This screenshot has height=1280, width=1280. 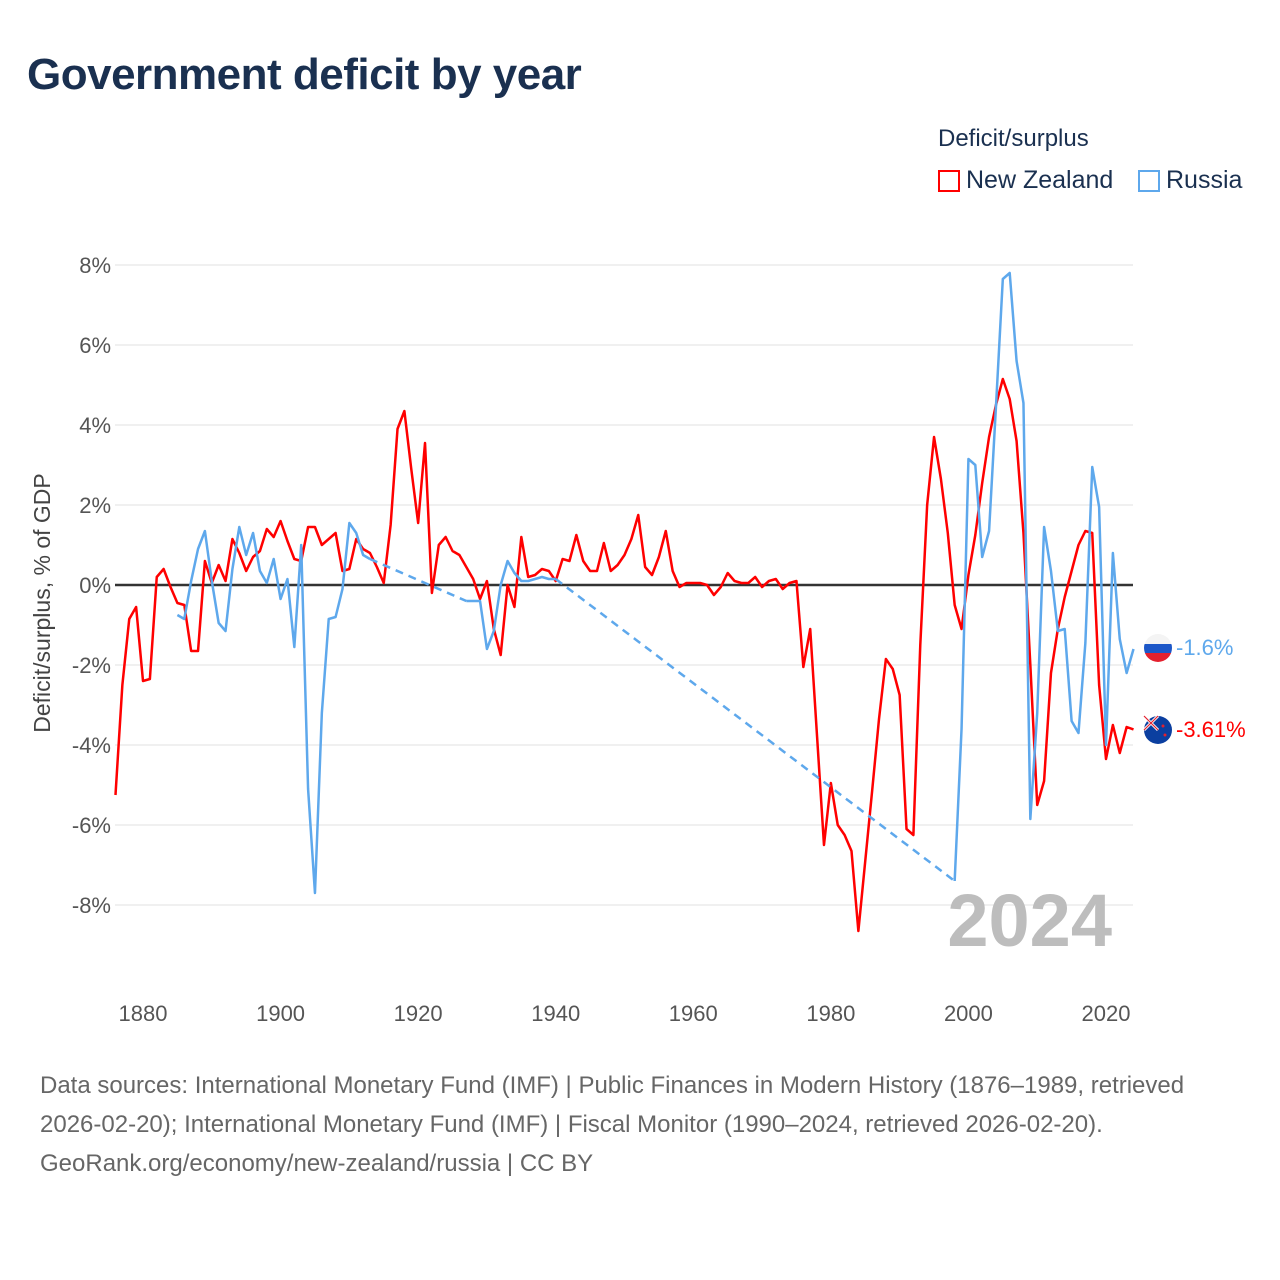 What do you see at coordinates (949, 180) in the screenshot?
I see `legend-swatch-new-zealand` at bounding box center [949, 180].